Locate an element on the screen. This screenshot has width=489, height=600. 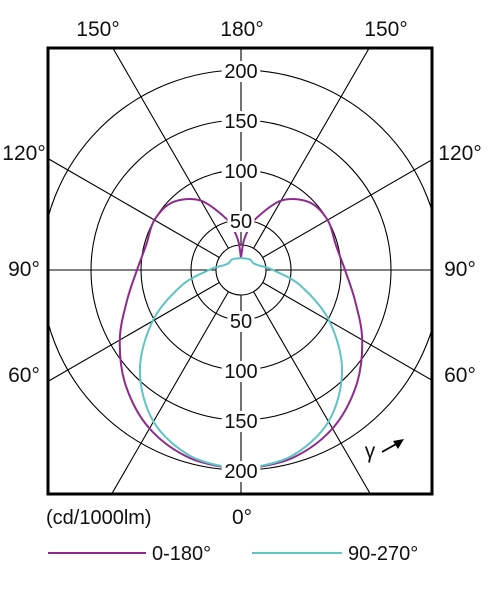
angle-label-top-center: 180° is located at coordinates (241, 29).